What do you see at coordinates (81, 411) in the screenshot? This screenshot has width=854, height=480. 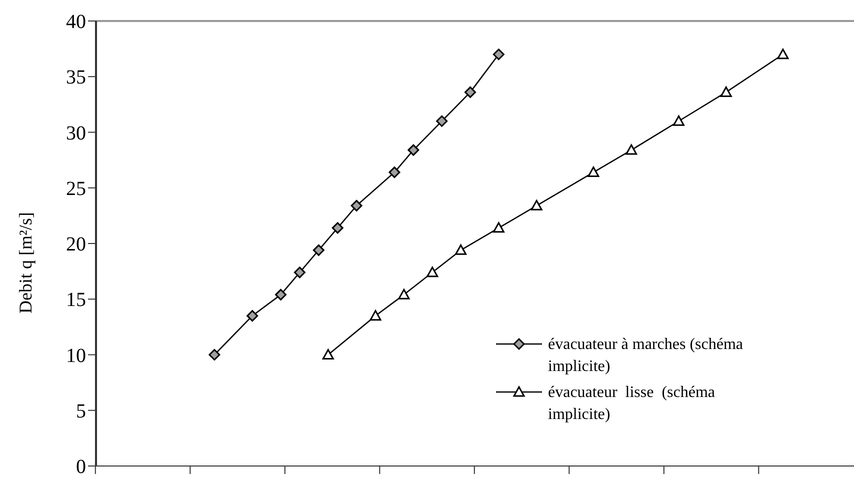 I see `y-tick-label: 5` at bounding box center [81, 411].